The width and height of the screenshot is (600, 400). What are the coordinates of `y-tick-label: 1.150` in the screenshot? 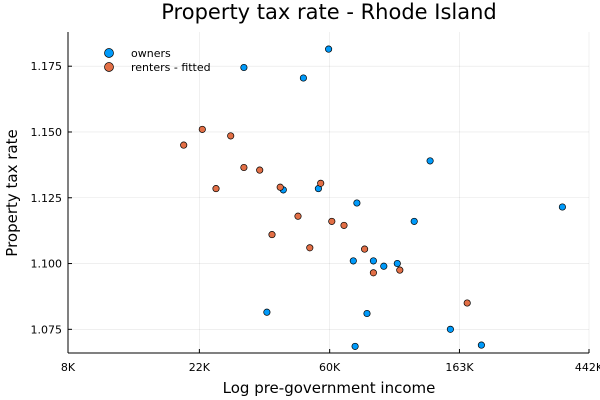 It's located at (47, 132).